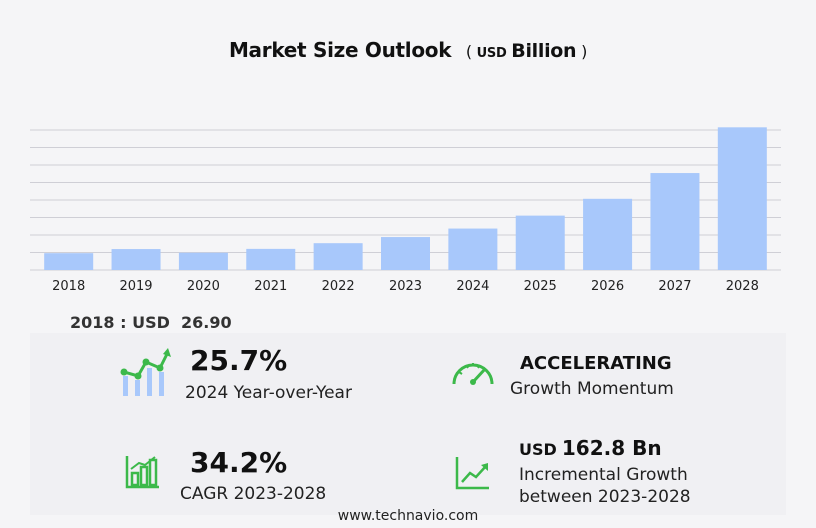 The width and height of the screenshot is (816, 528). What do you see at coordinates (605, 497) in the screenshot?
I see `incremental-label-2: between 2023-2028` at bounding box center [605, 497].